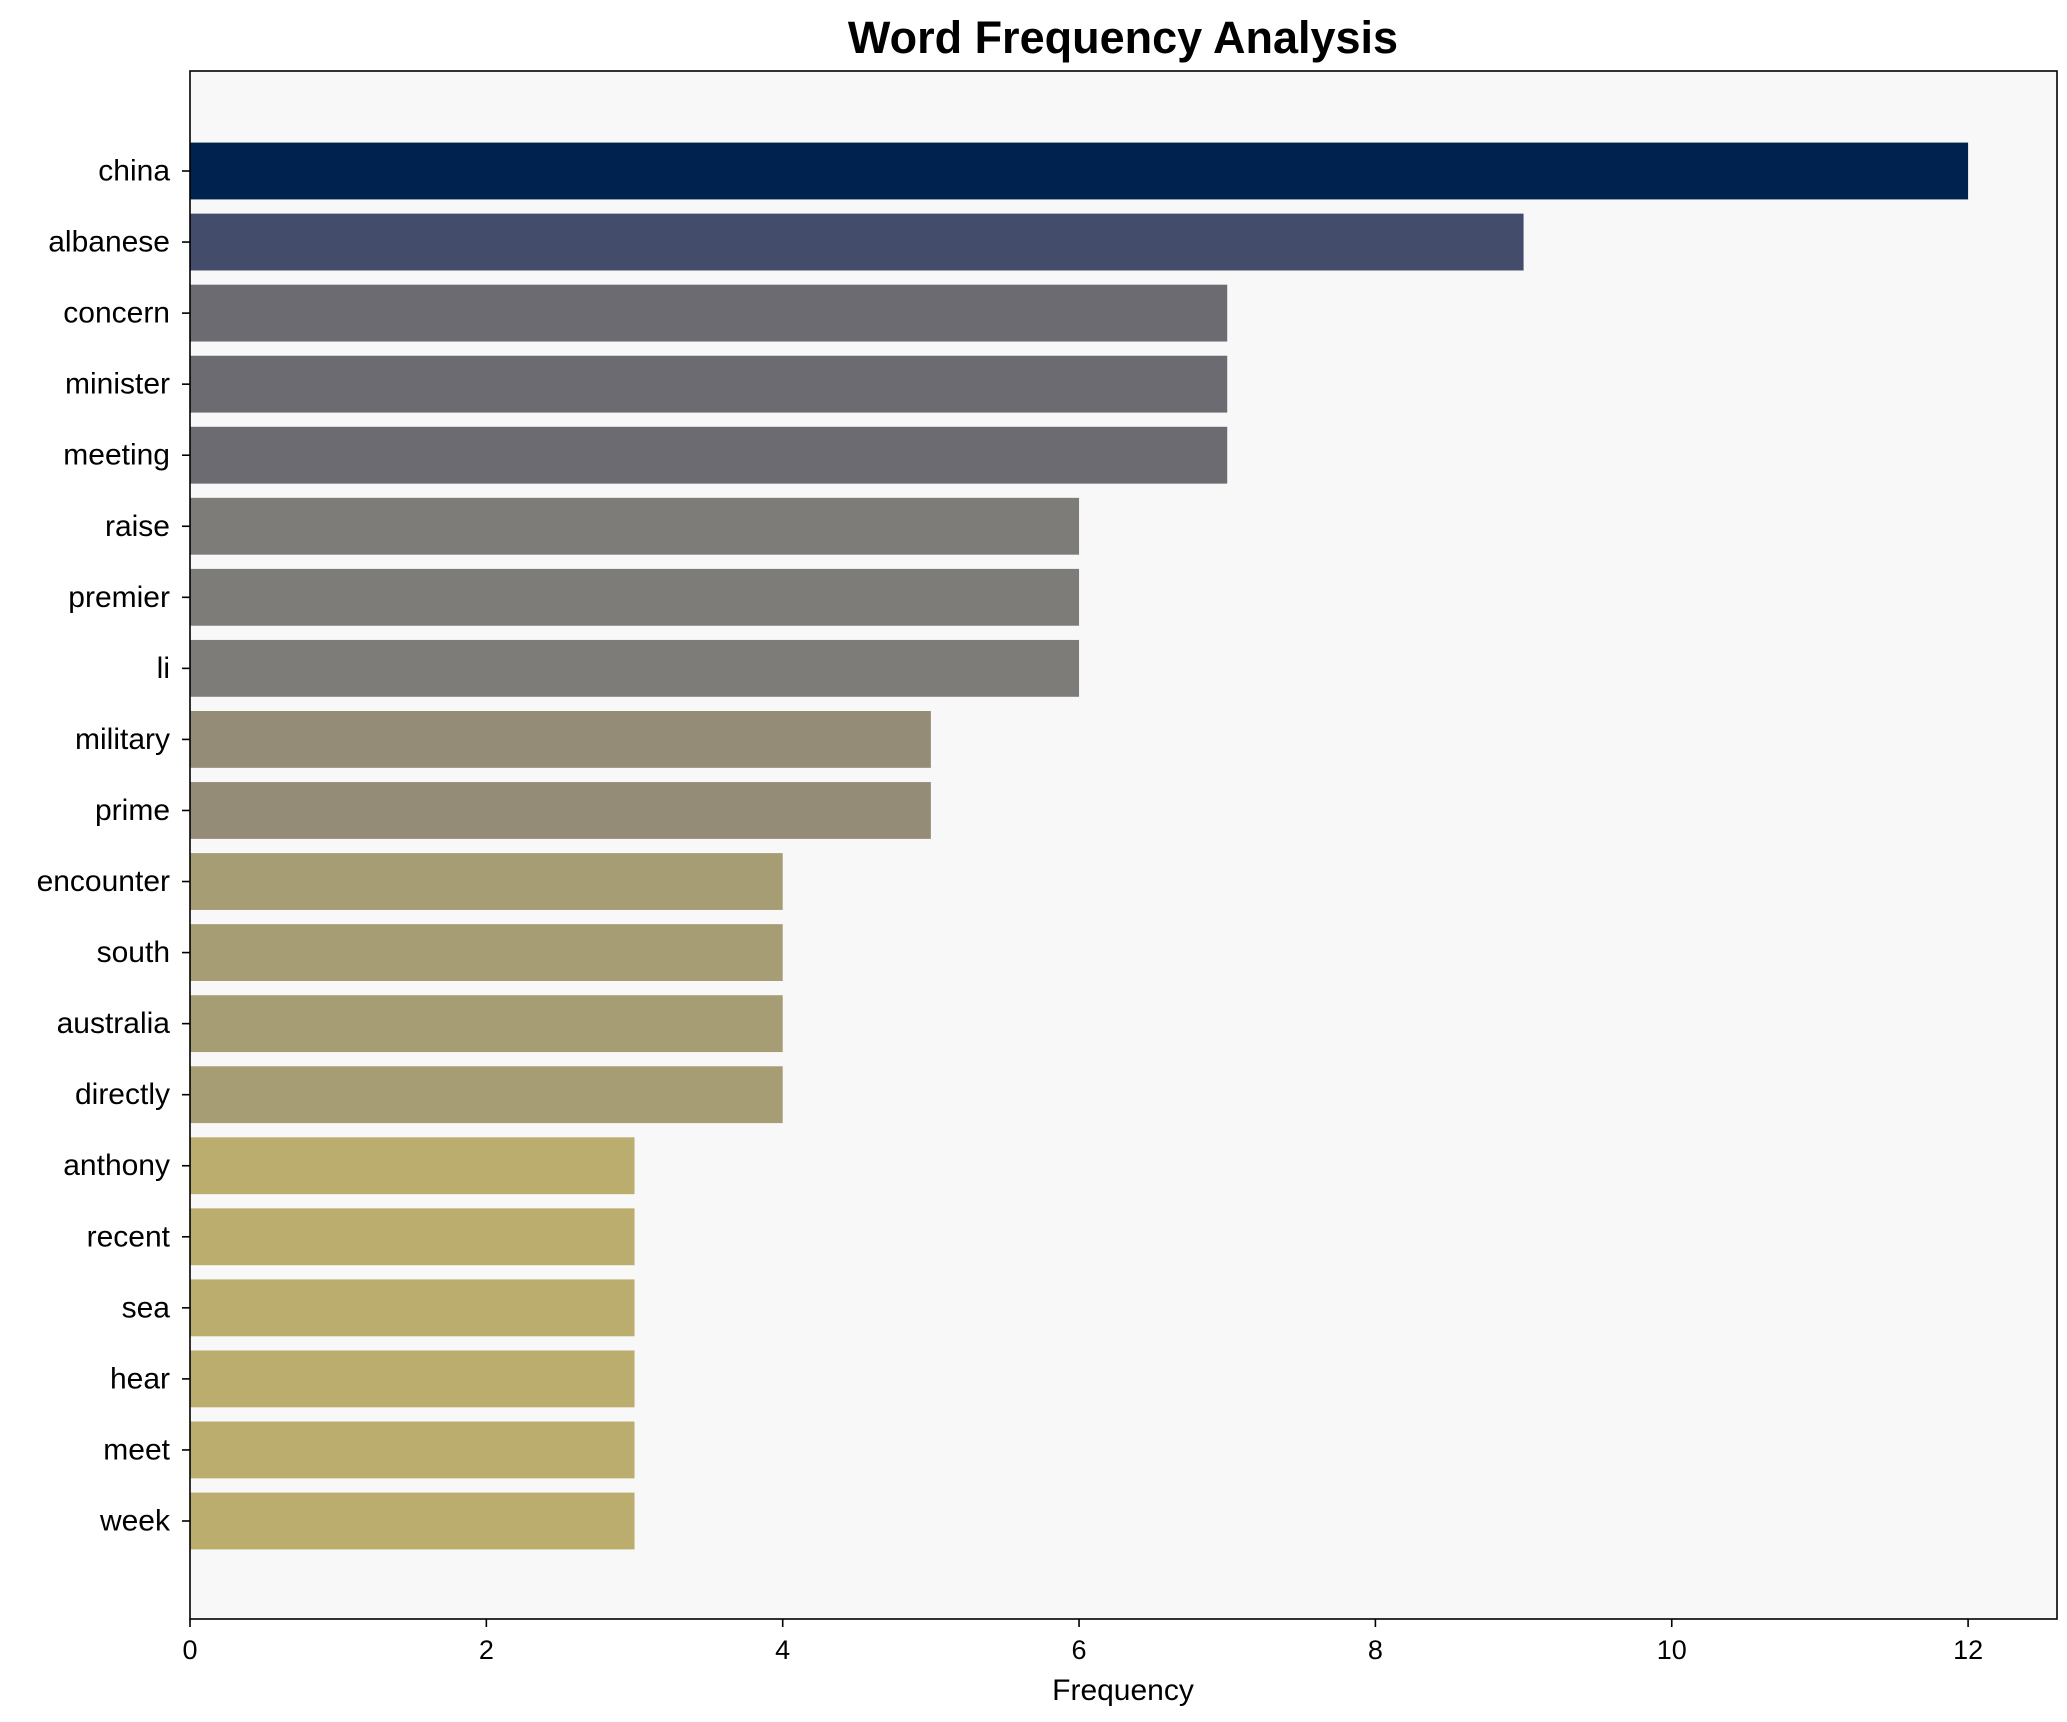 This screenshot has width=2067, height=1722. Describe the element at coordinates (560, 739) in the screenshot. I see `bar-military` at that location.